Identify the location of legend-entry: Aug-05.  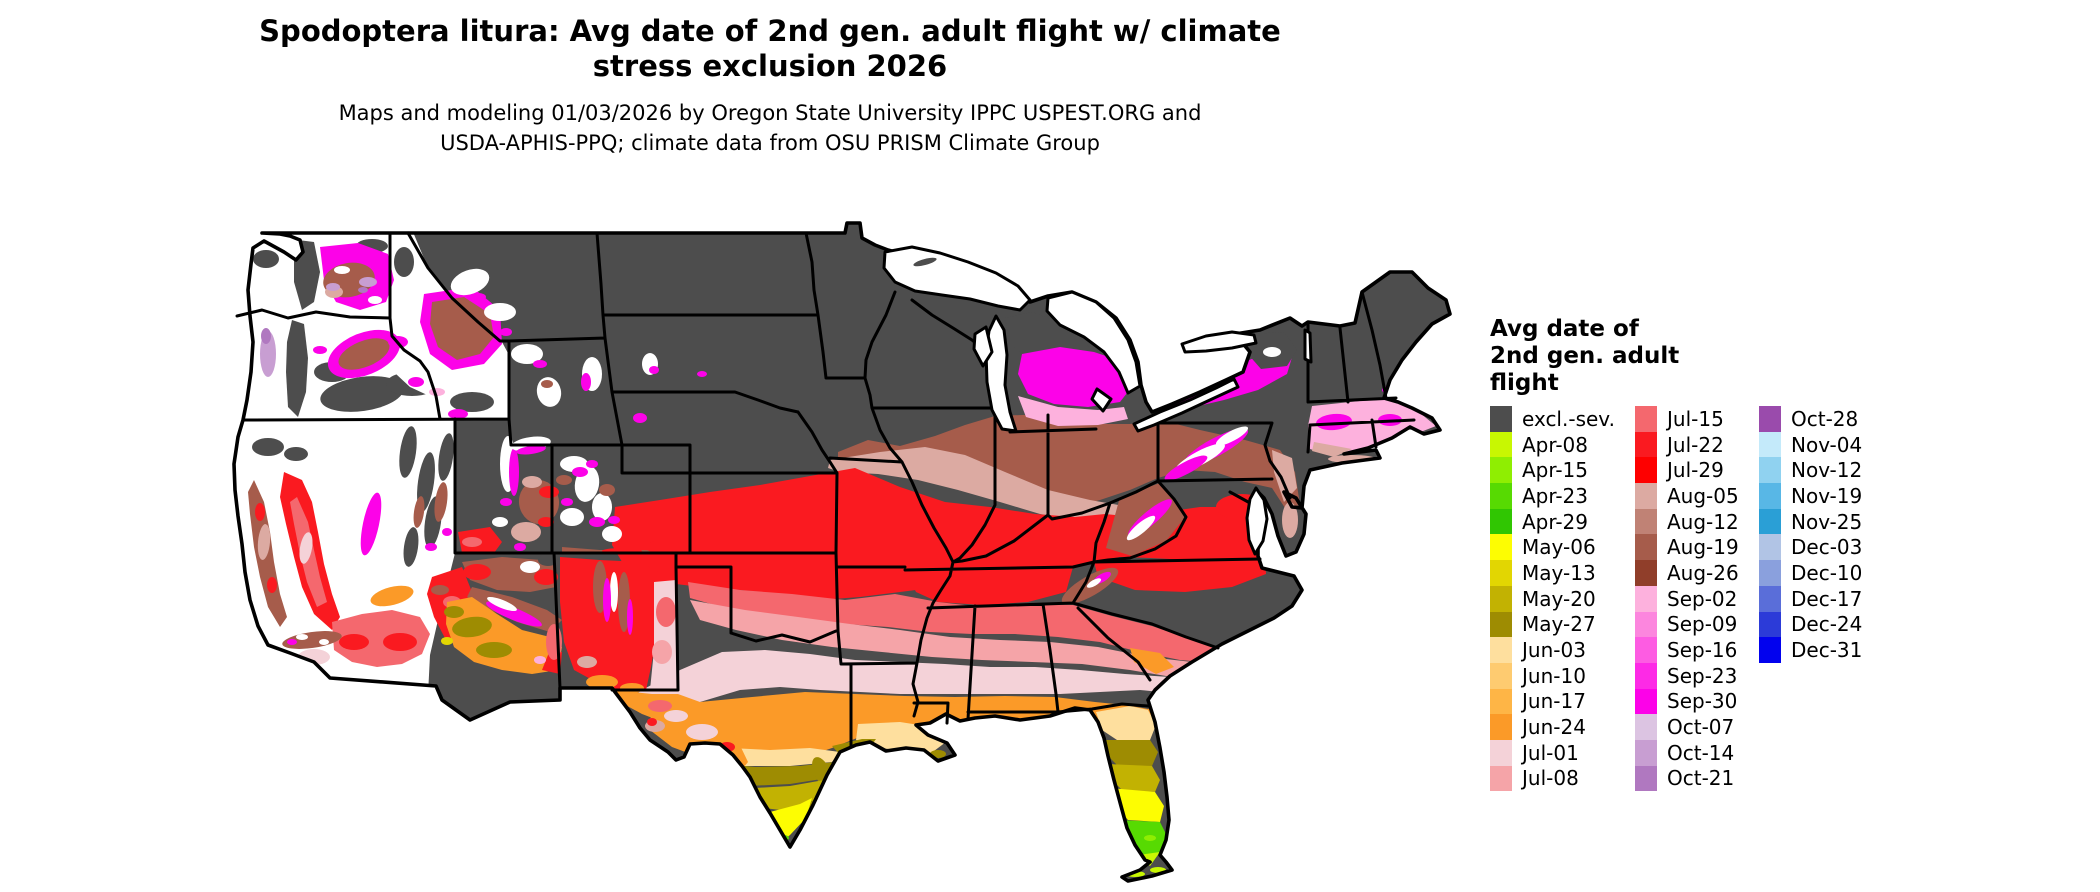
(1687, 496).